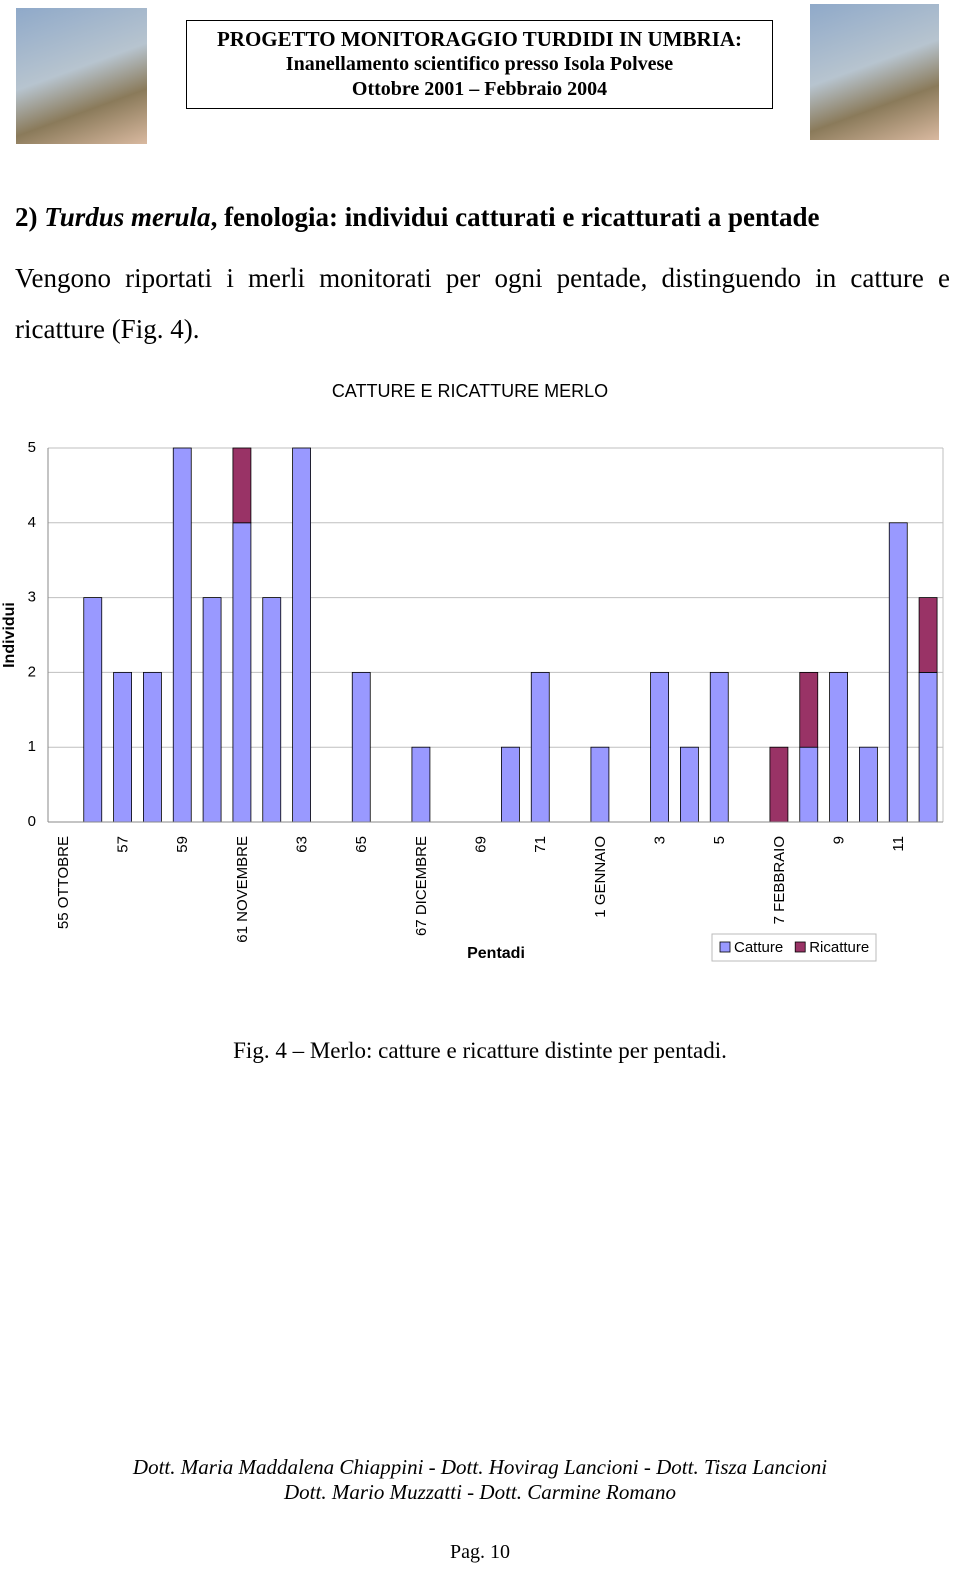  I want to click on section-number: 2), so click(26, 217).